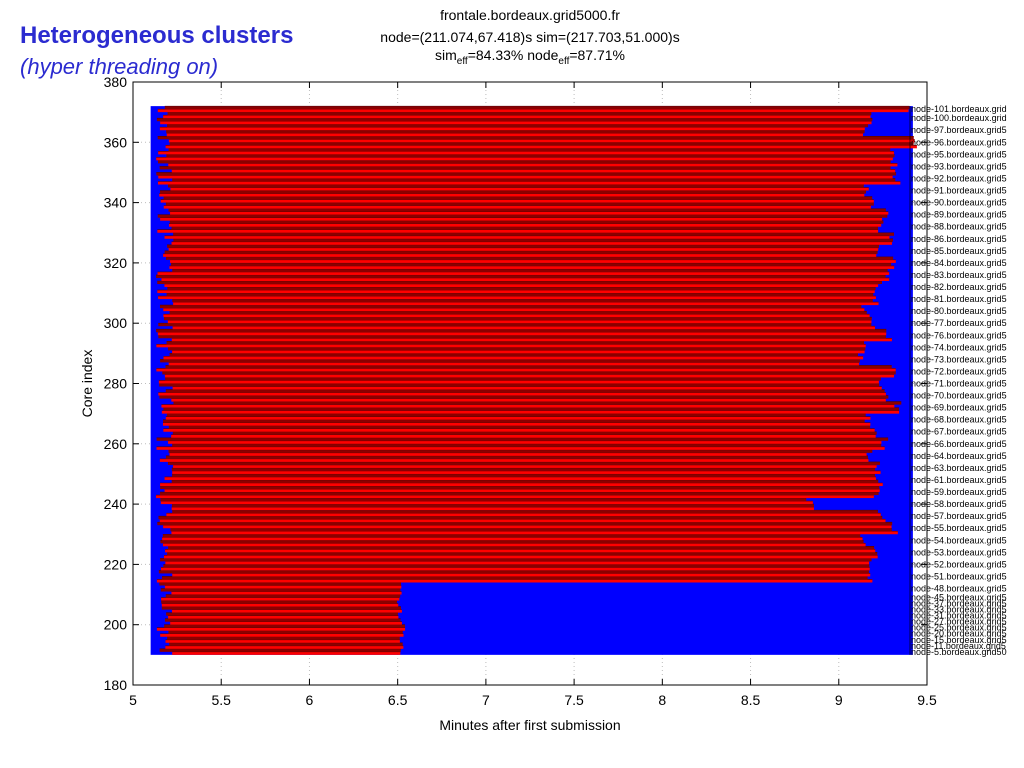 Image resolution: width=1024 pixels, height=768 pixels. Describe the element at coordinates (959, 239) in the screenshot. I see `node-label: node-86.bordeaux.grid5` at that location.